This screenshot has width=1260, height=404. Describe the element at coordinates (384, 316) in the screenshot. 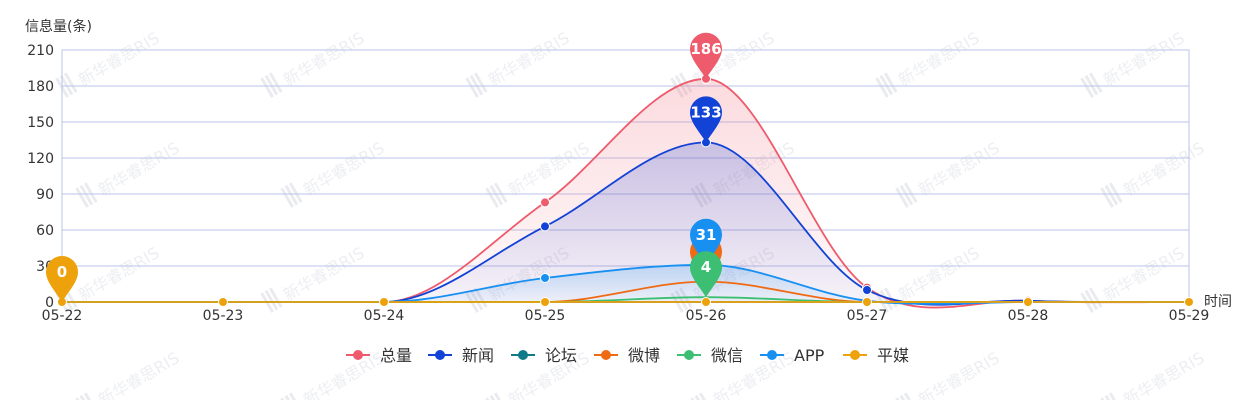

I see `x-tick-label: 05-24` at that location.